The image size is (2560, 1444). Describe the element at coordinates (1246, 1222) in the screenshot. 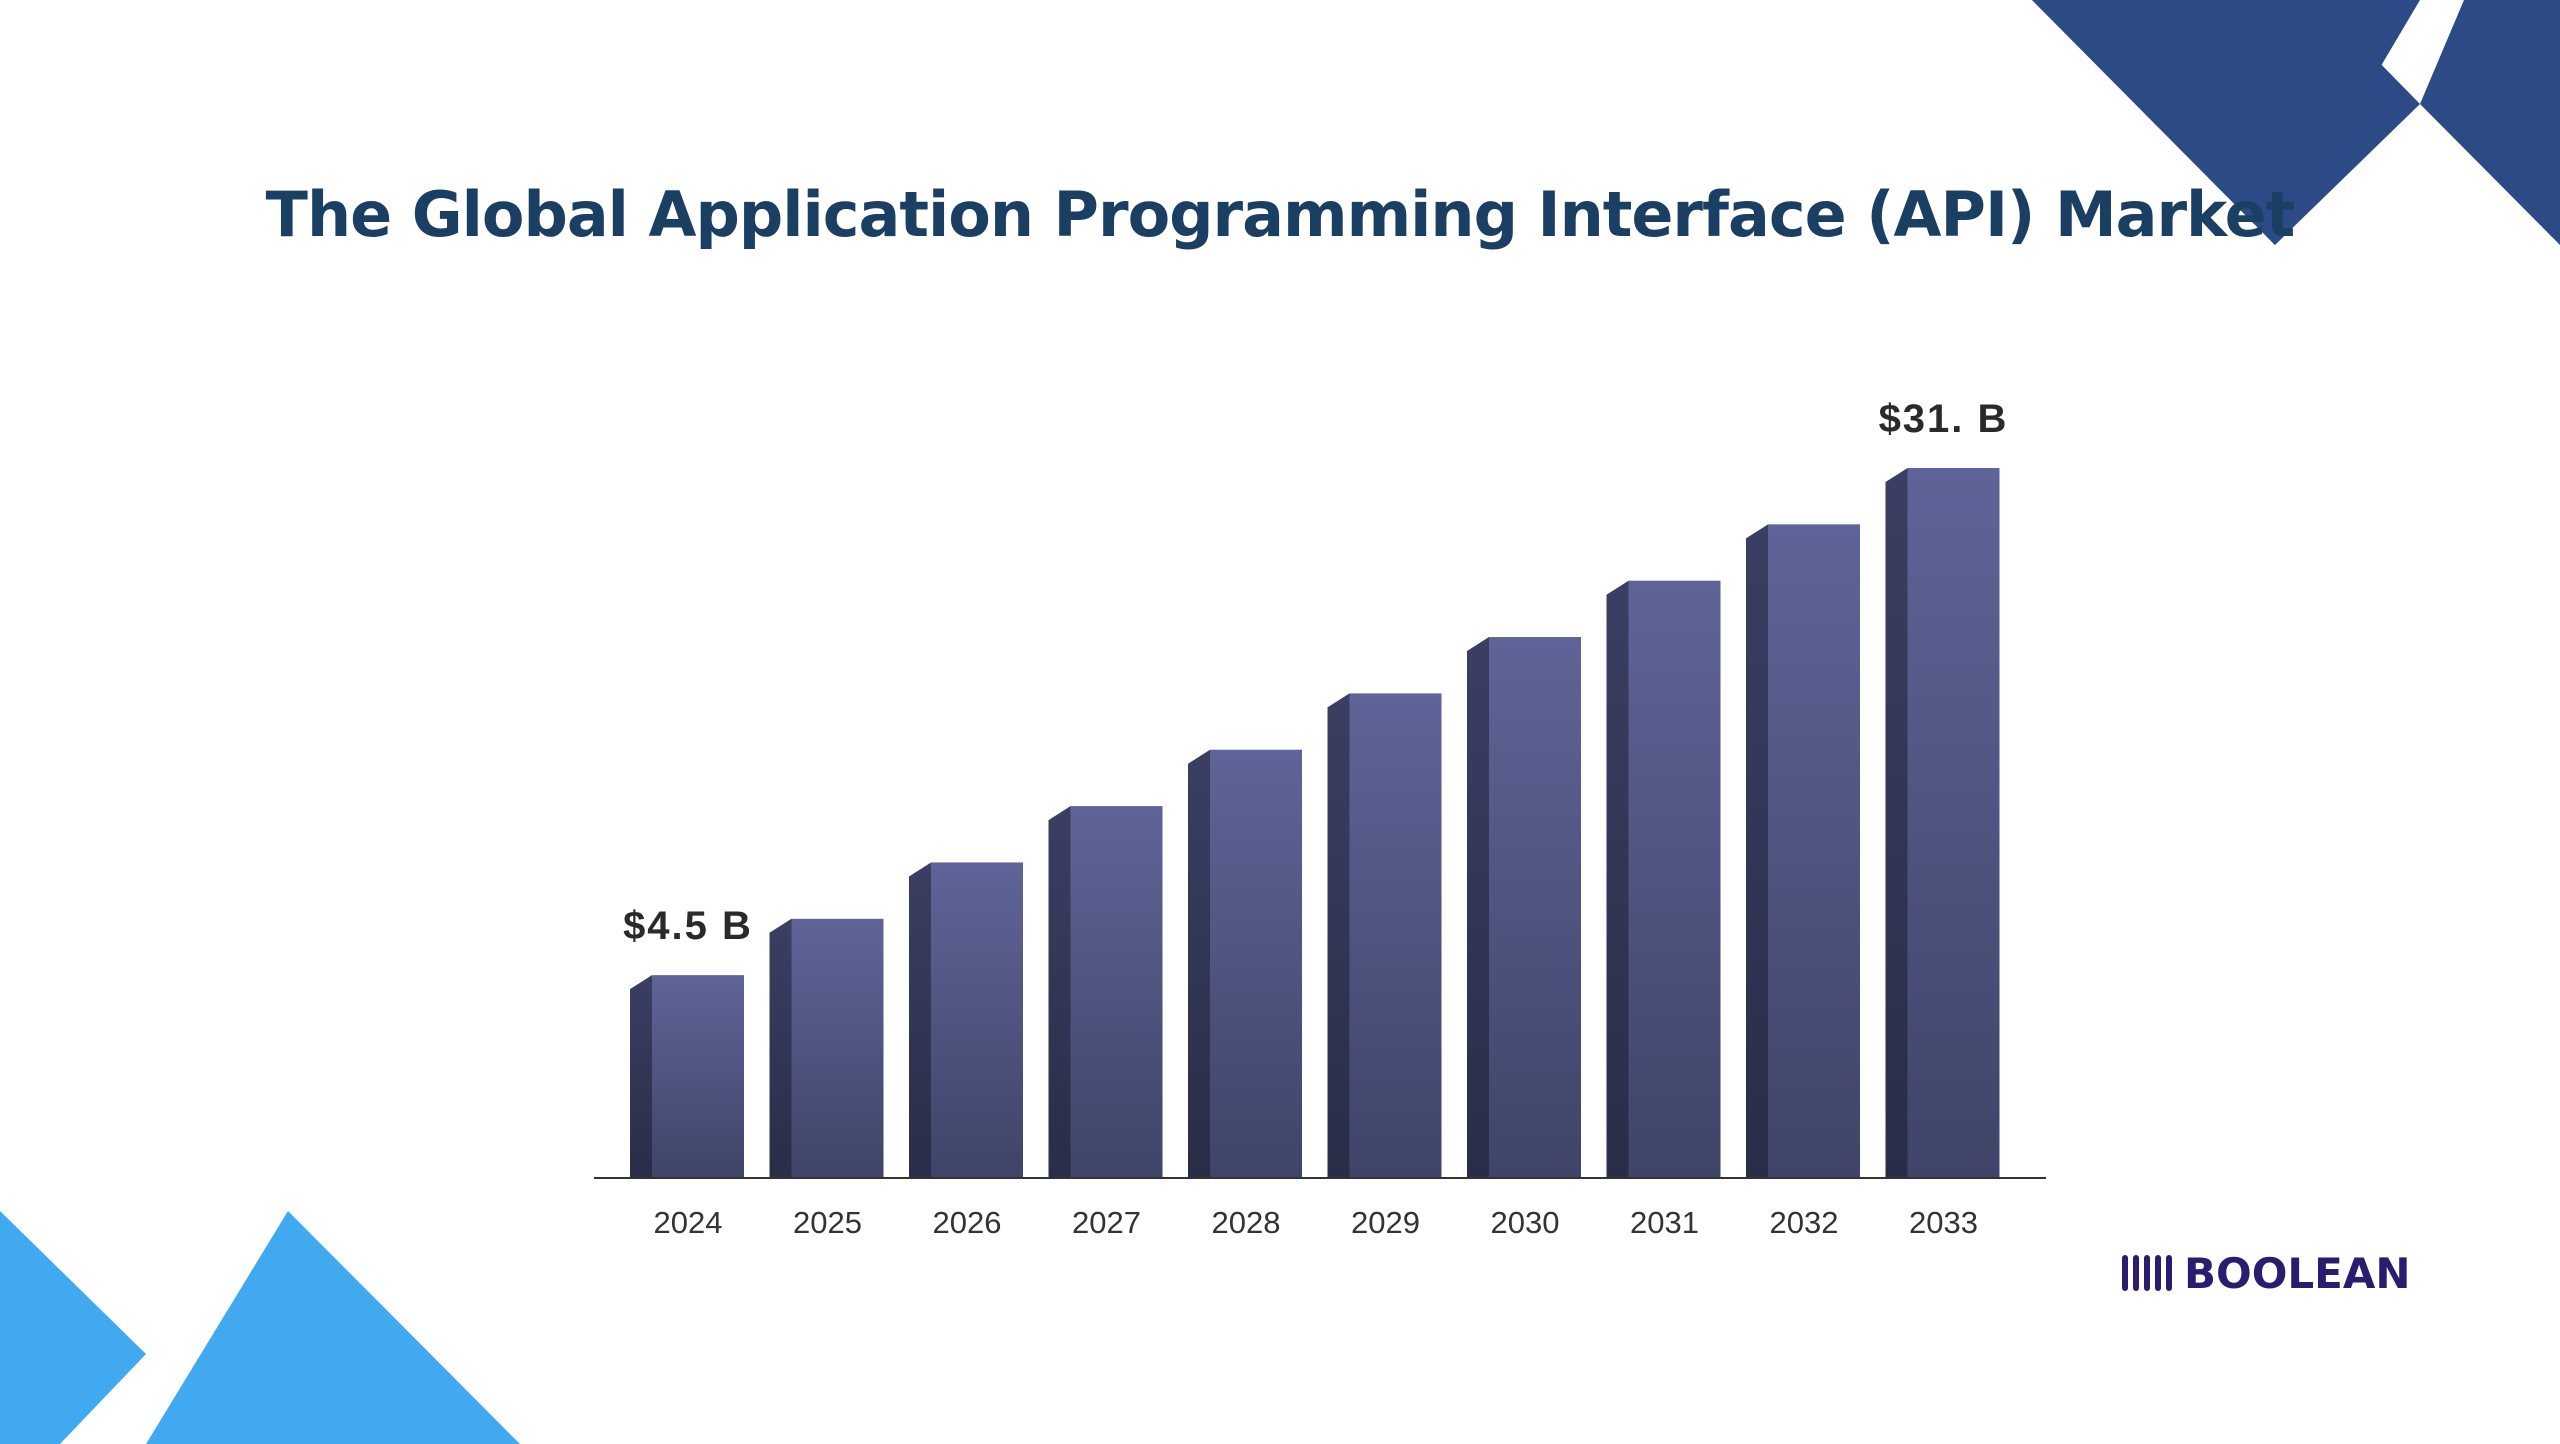

I see `x-tick-label: 2028` at that location.